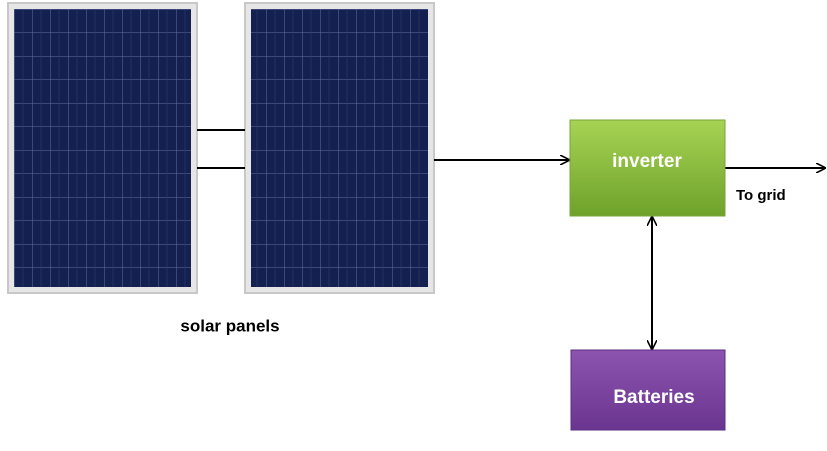  Describe the element at coordinates (647, 161) in the screenshot. I see `inverter-label: inverter` at that location.